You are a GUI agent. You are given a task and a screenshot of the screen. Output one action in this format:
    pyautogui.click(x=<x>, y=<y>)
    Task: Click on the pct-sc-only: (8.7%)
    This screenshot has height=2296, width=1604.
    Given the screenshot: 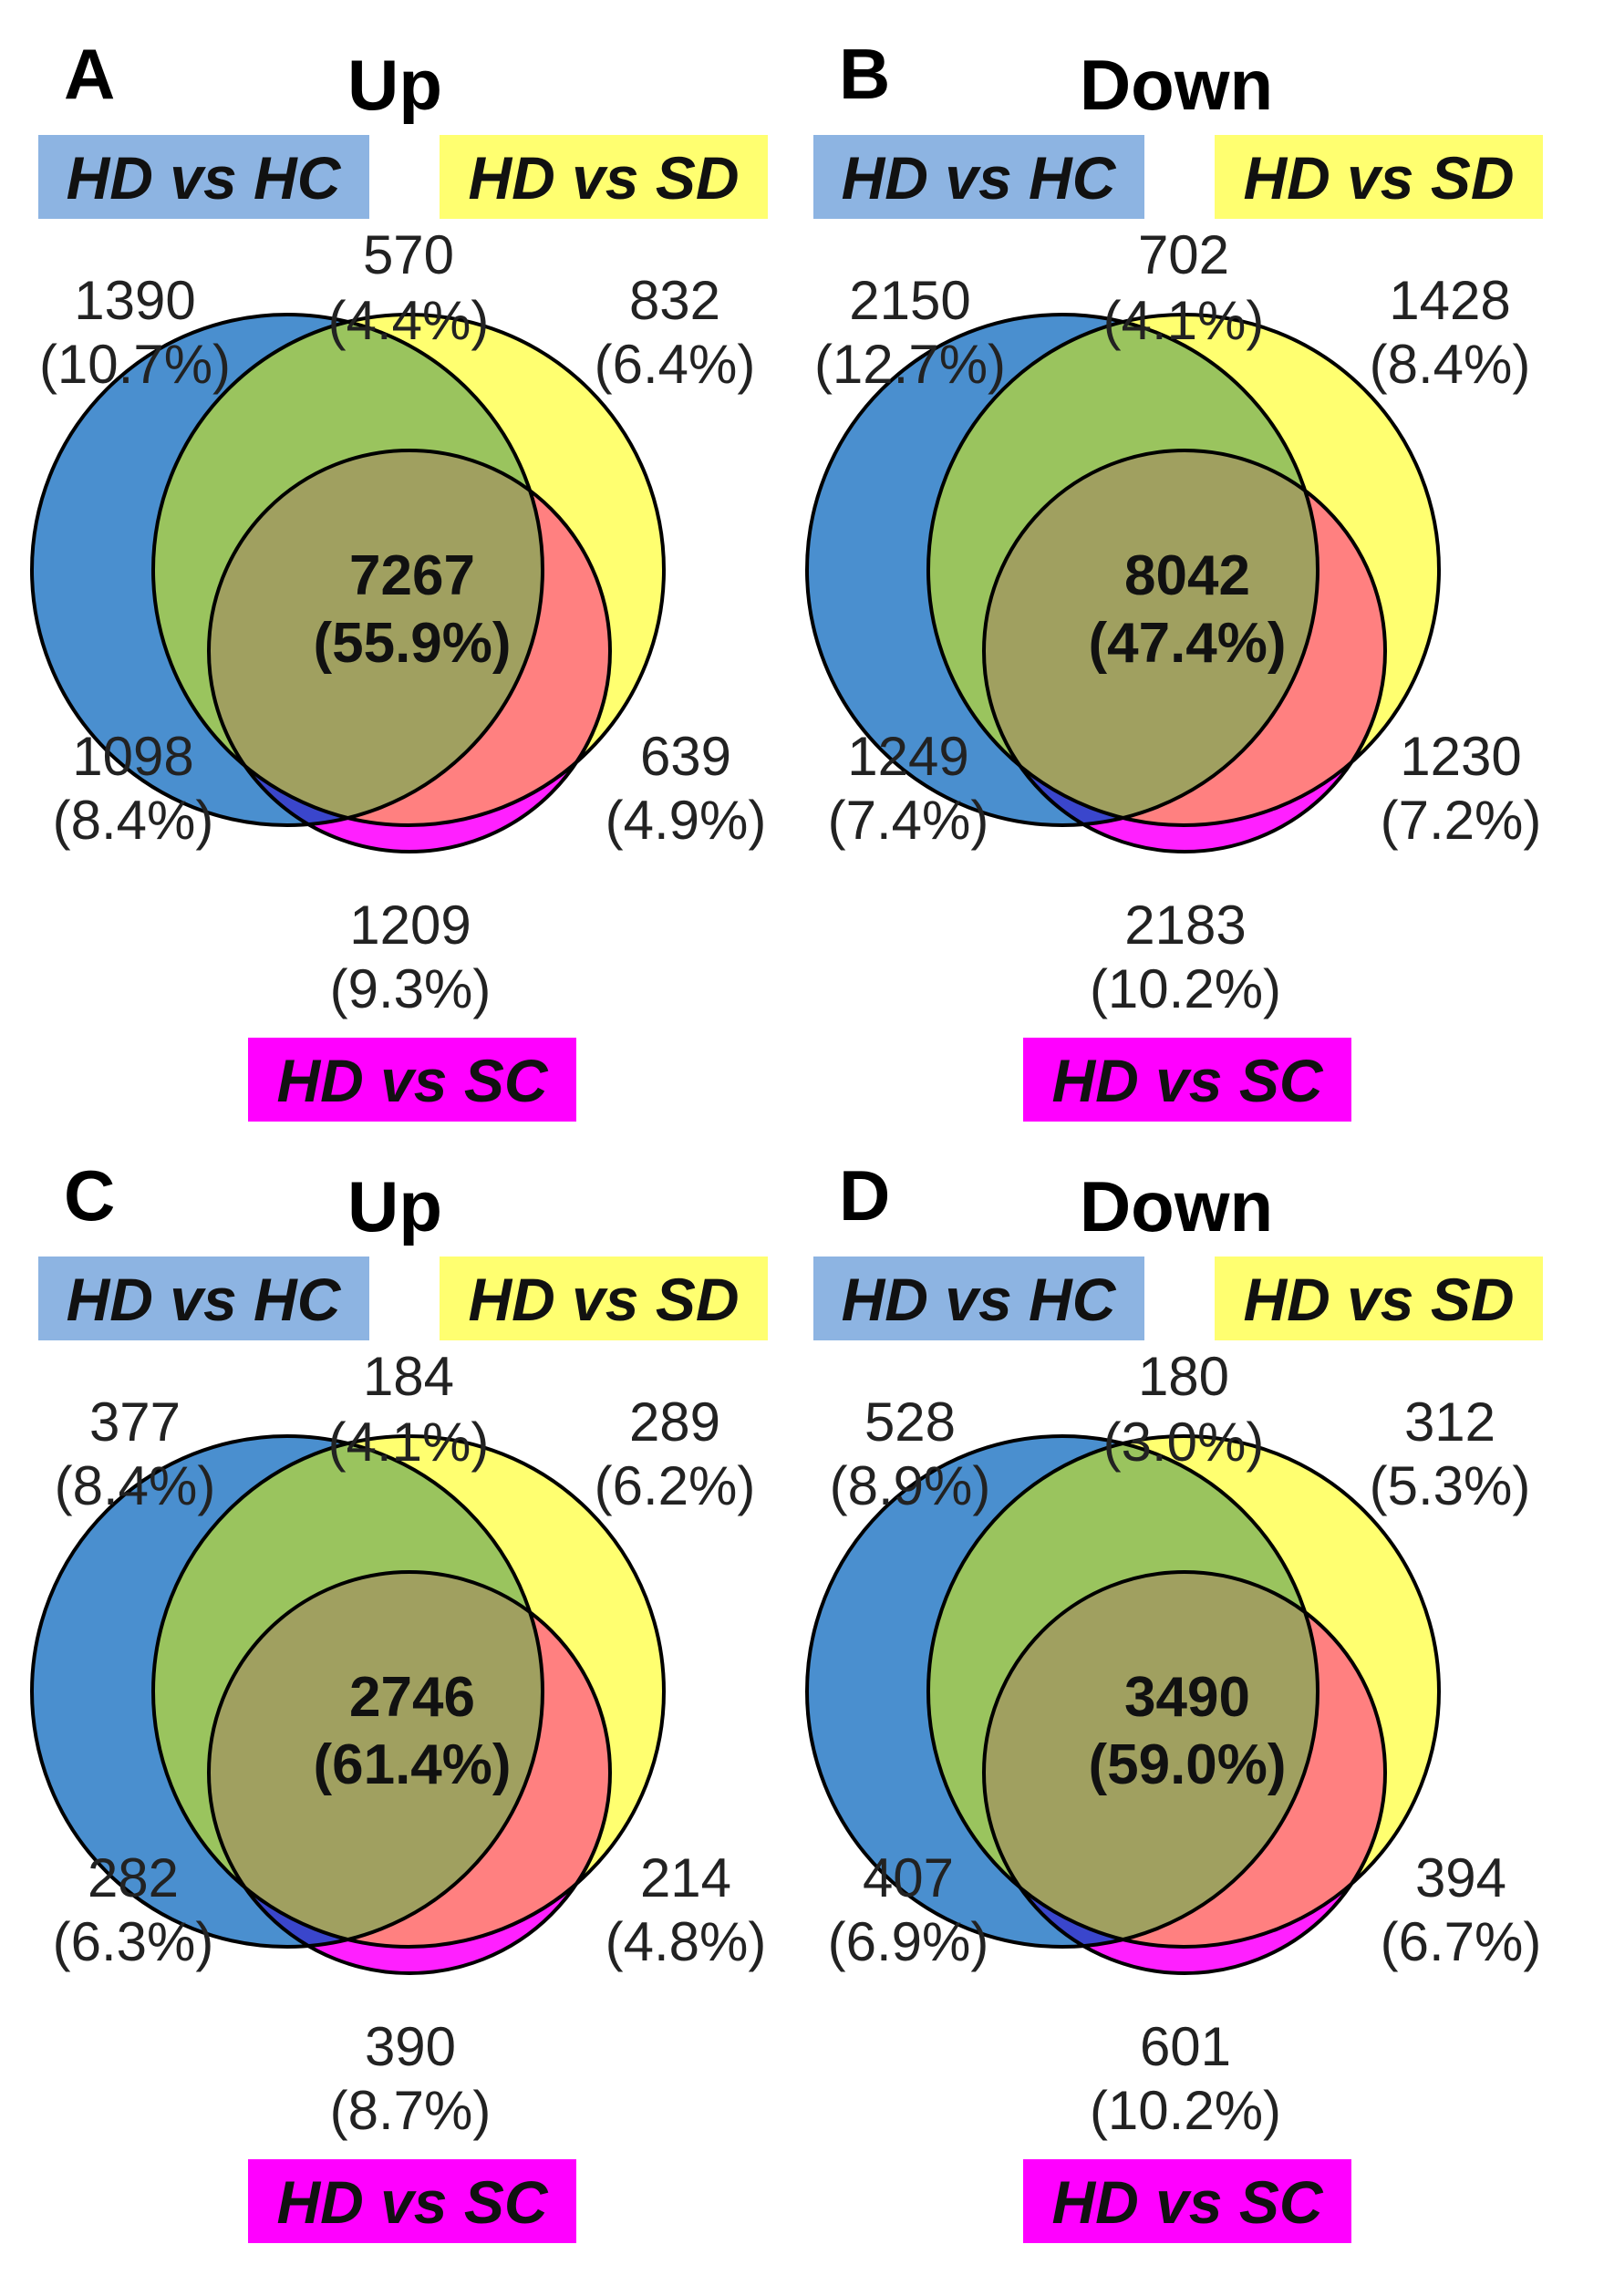 What is the action you would take?
    pyautogui.click(x=411, y=2110)
    